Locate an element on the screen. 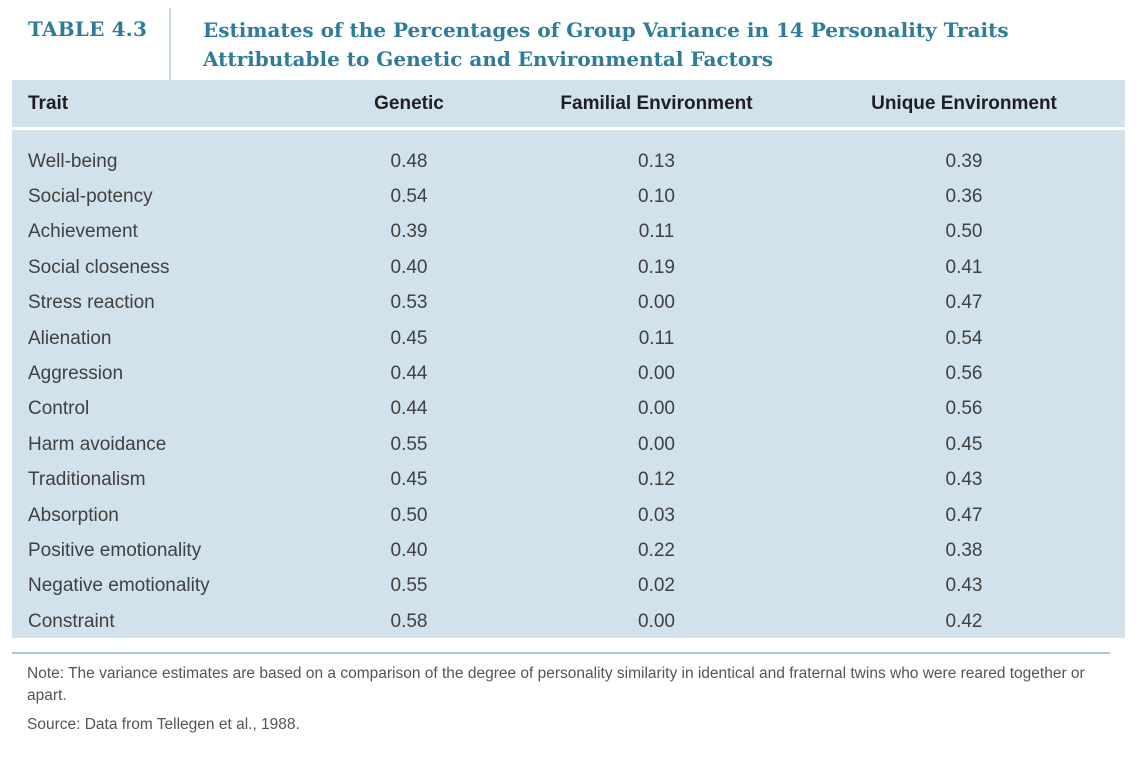 This screenshot has width=1143, height=768. familial-environment-cell: 0.03 is located at coordinates (656, 515).